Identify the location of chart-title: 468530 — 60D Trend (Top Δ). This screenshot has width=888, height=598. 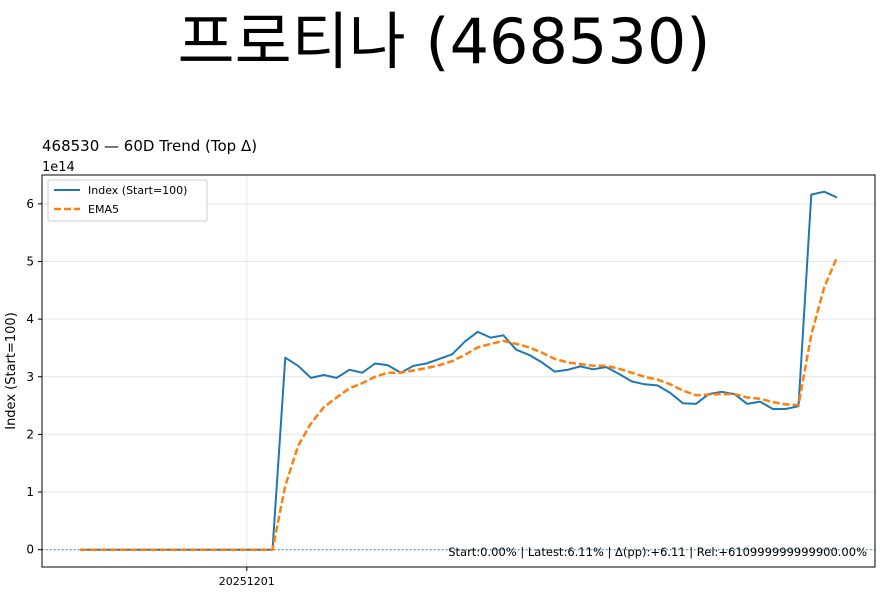
(149, 146).